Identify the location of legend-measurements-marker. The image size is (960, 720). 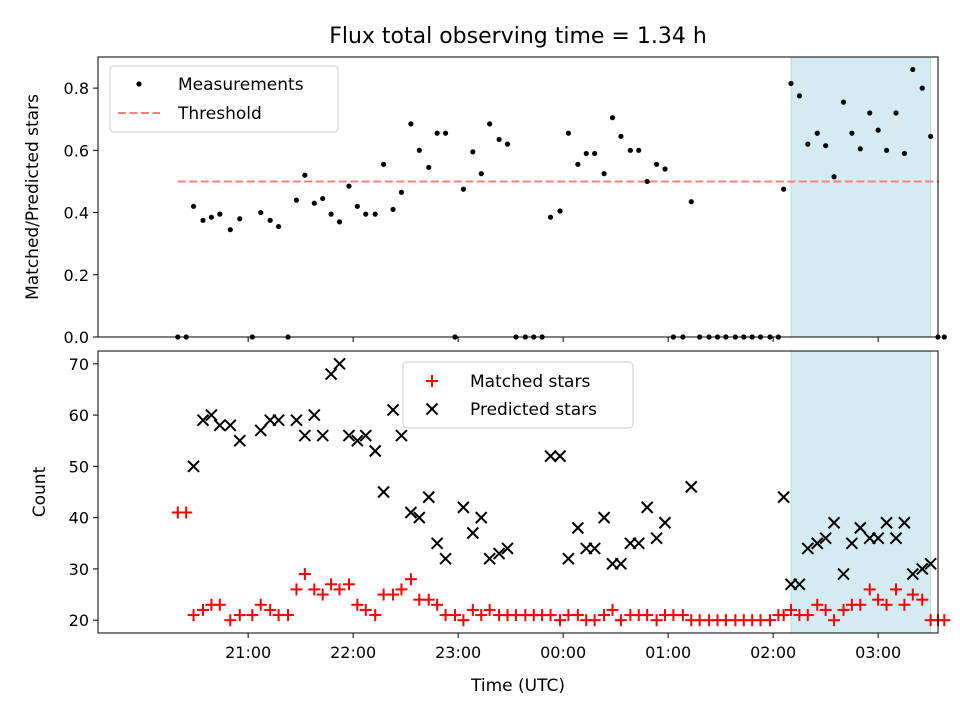
(139, 84).